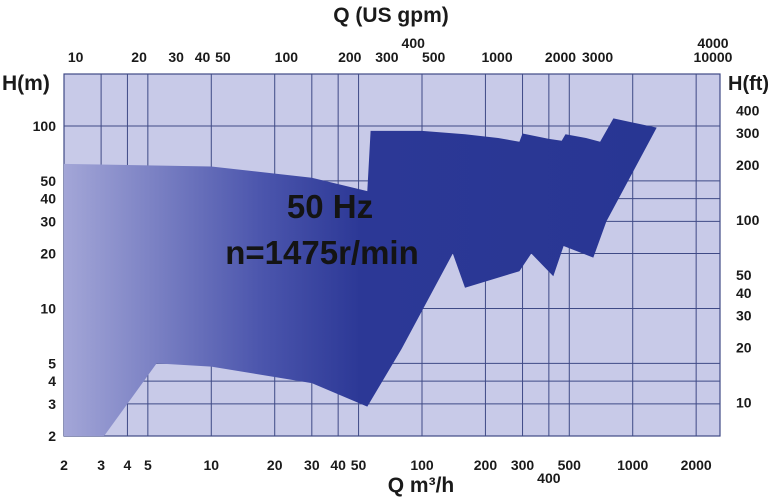  Describe the element at coordinates (486, 465) in the screenshot. I see `x-tick-label-bottom: 200` at that location.